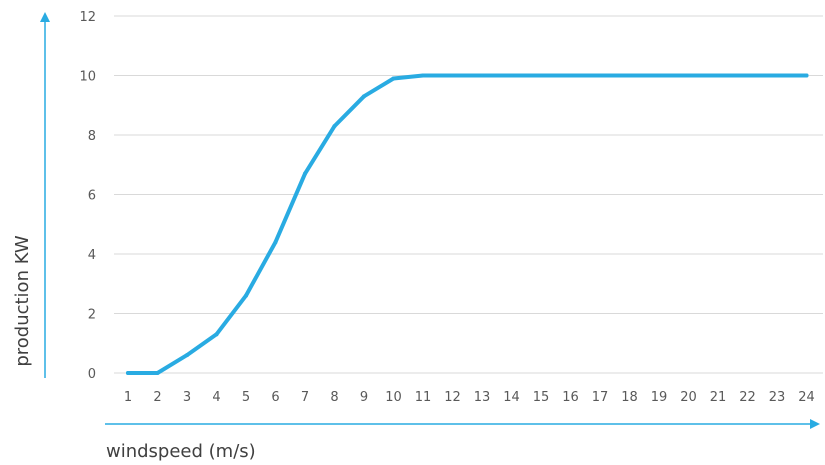 The height and width of the screenshot is (465, 825). Describe the element at coordinates (157, 397) in the screenshot. I see `x-tick-label: 2` at that location.